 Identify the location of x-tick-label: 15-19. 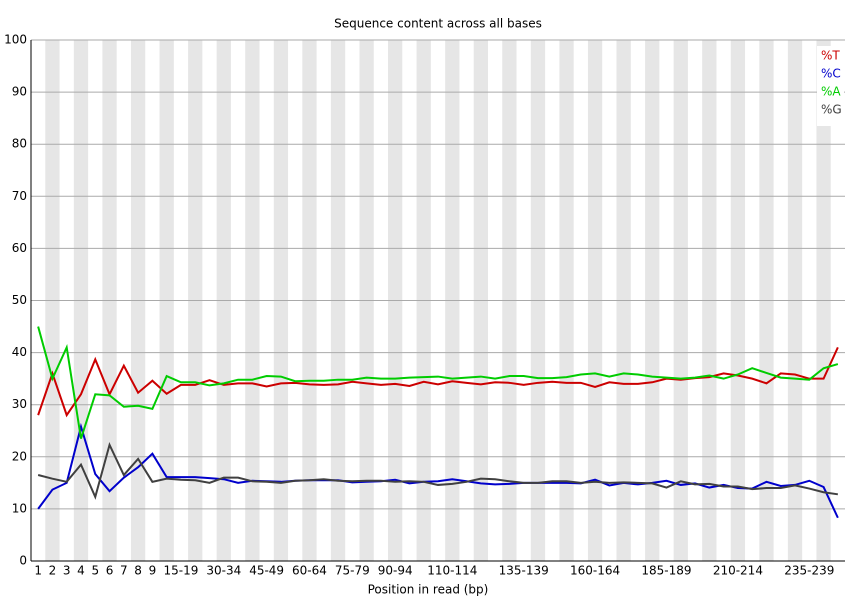
(181, 571).